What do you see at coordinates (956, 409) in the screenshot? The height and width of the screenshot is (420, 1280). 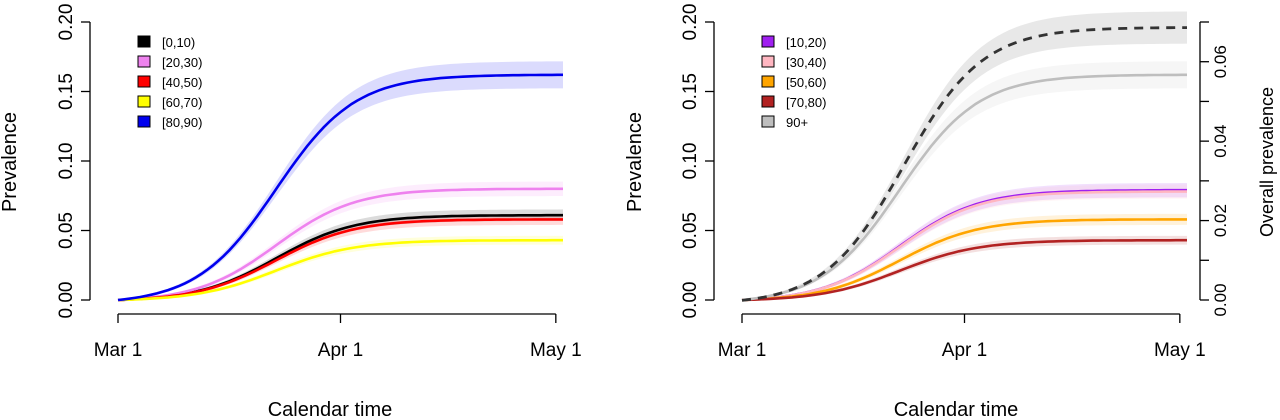 I see `right-x-axis-title: Calendar time` at bounding box center [956, 409].